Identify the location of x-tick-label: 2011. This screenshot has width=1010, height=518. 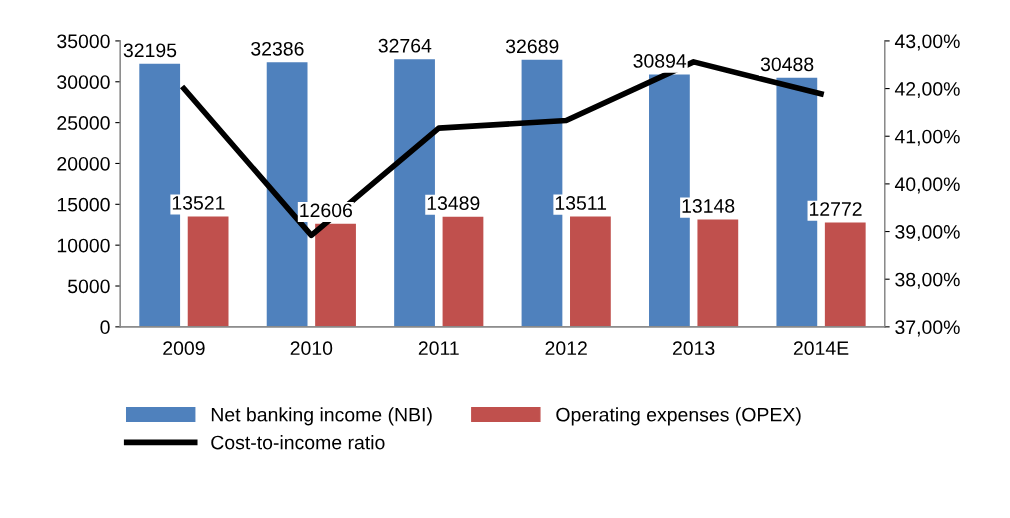
(438, 348).